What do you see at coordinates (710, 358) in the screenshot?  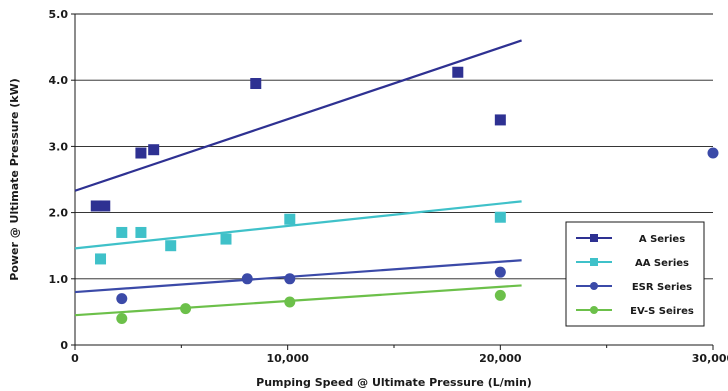 I see `x-tick-label-3: 30,000` at bounding box center [710, 358].